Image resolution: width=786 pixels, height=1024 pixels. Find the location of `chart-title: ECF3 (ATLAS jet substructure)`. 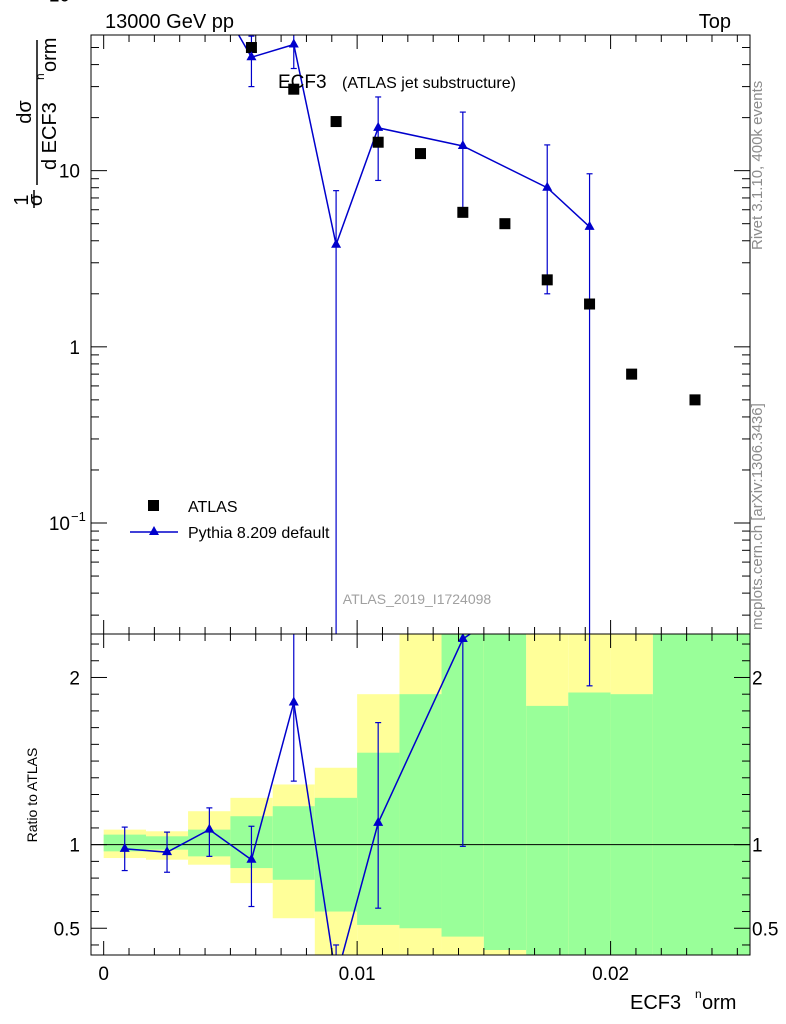

chart-title: ECF3 (ATLAS jet substructure) is located at coordinates (397, 82).